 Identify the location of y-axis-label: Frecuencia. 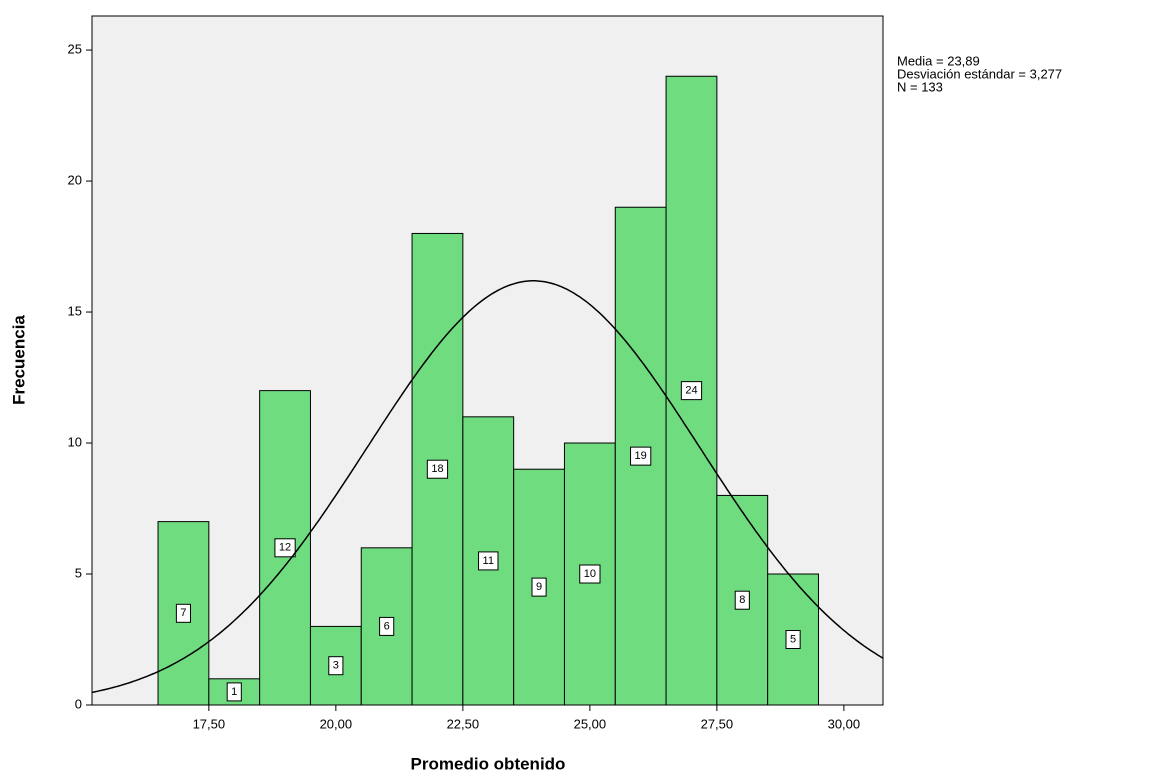
(18, 360).